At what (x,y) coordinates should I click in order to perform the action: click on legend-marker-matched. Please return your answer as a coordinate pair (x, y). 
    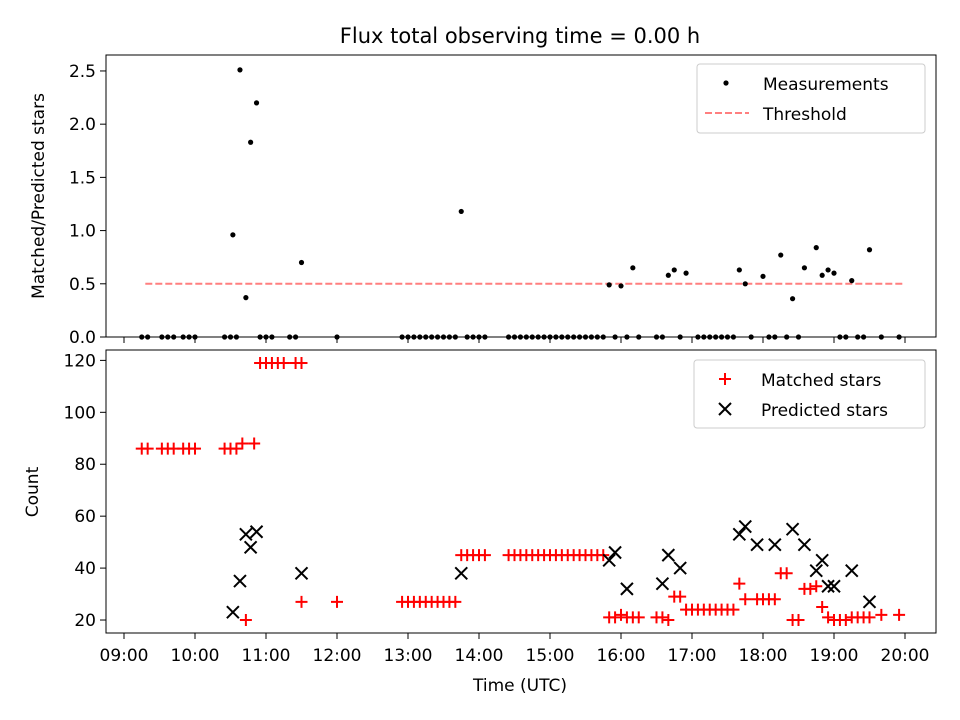
    Looking at the image, I should click on (725, 379).